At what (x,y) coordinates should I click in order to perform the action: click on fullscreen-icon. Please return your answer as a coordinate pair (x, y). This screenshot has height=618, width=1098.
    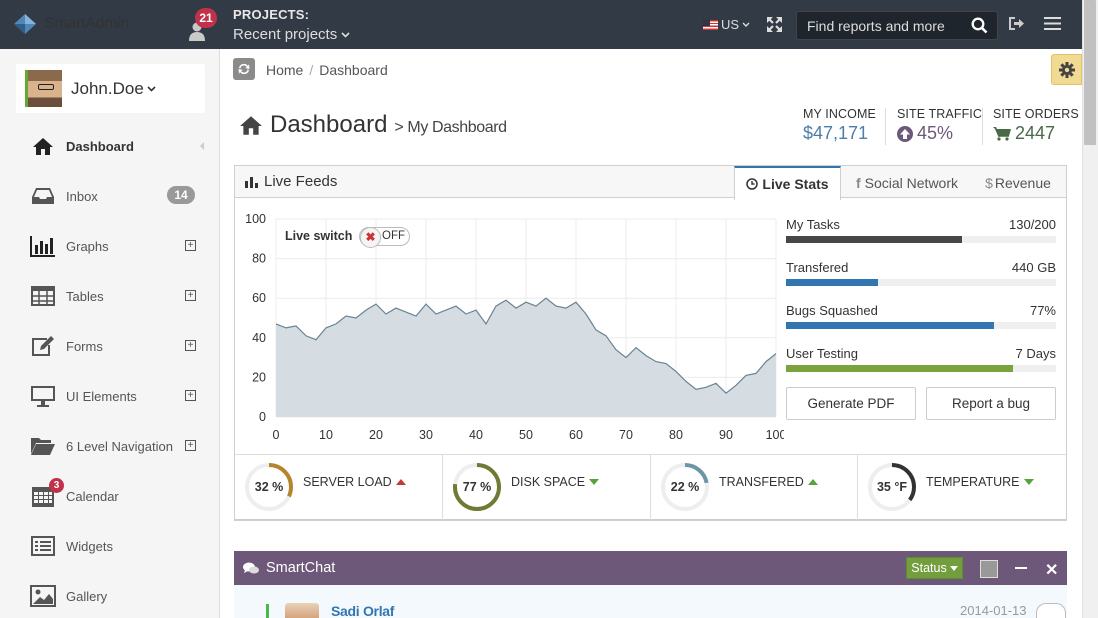
    Looking at the image, I should click on (774, 24).